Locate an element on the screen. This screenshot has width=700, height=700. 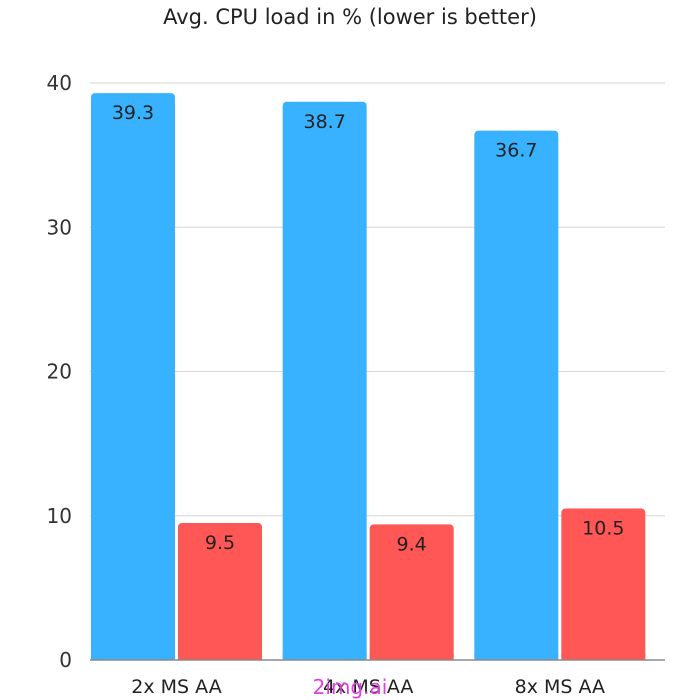
y-axis-ticks: 0 10 20 30 40 is located at coordinates (59, 371).